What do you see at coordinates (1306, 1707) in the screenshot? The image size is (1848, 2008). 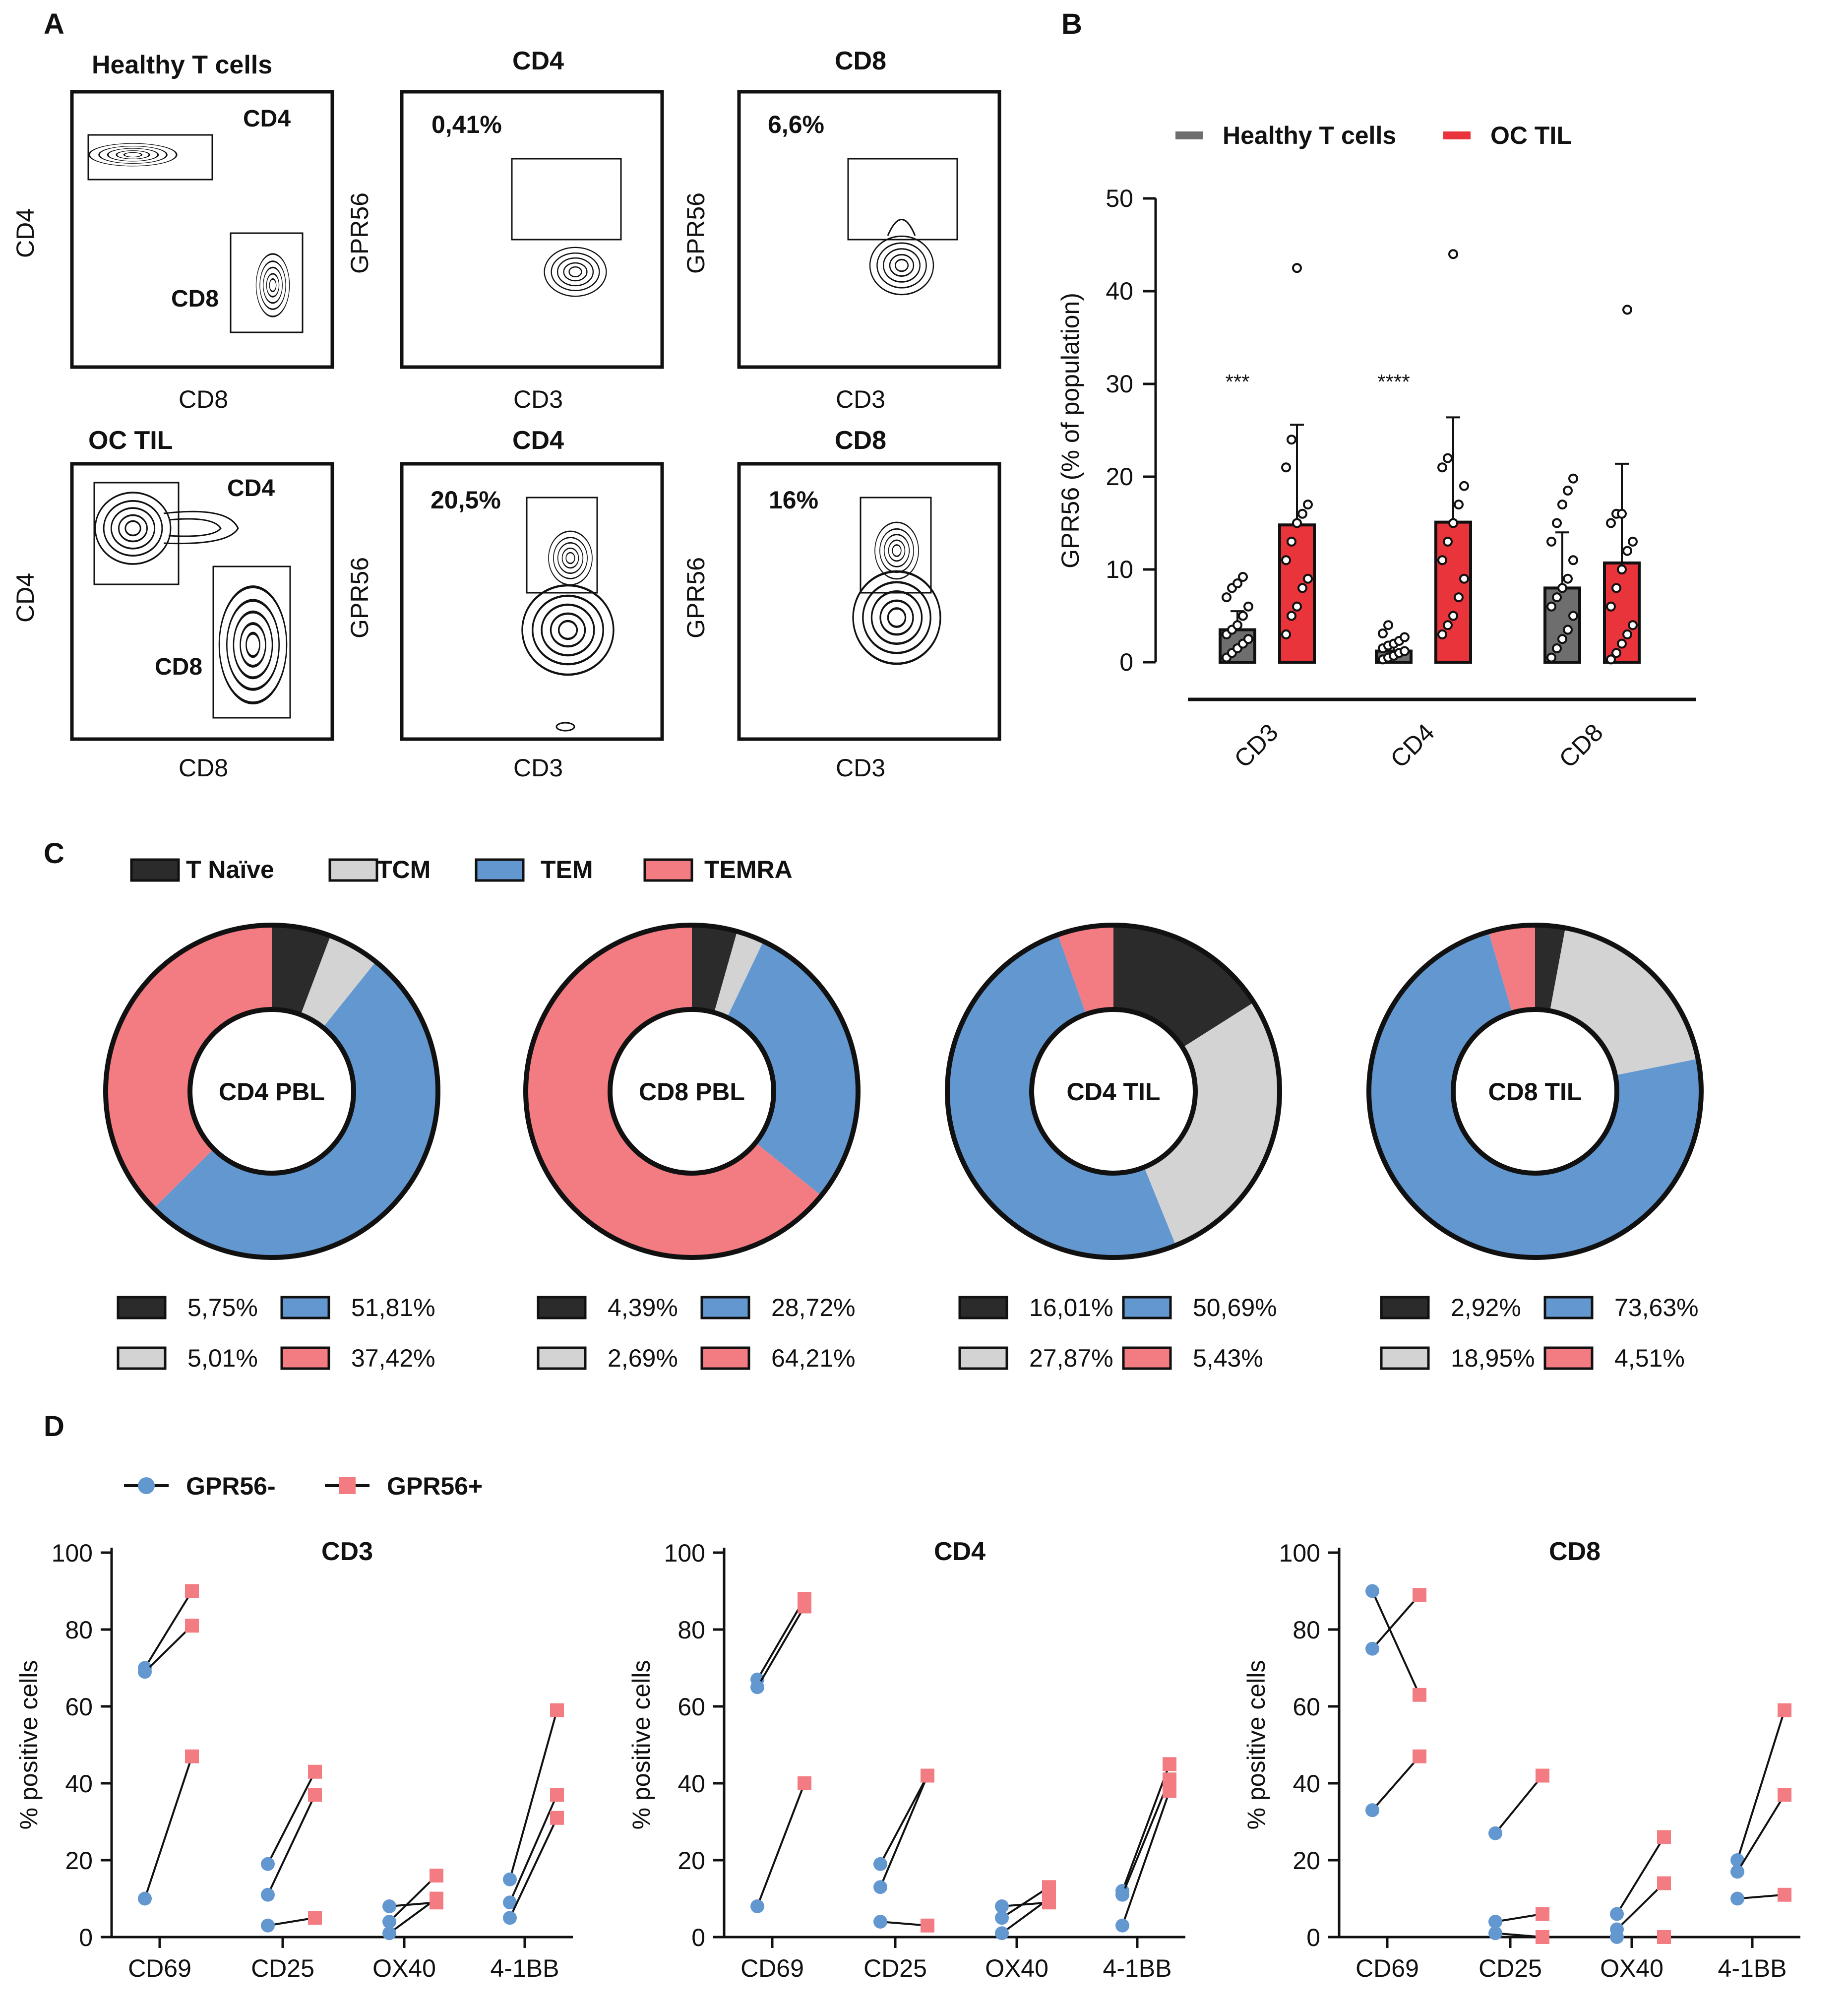 I see `y-tick-label: 60` at bounding box center [1306, 1707].